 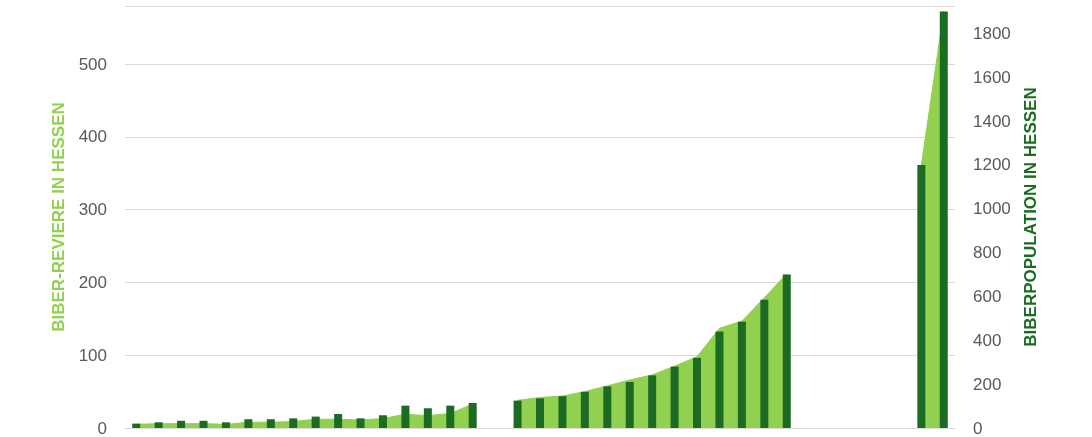 What do you see at coordinates (92, 282) in the screenshot?
I see `y-tick-label: 200` at bounding box center [92, 282].